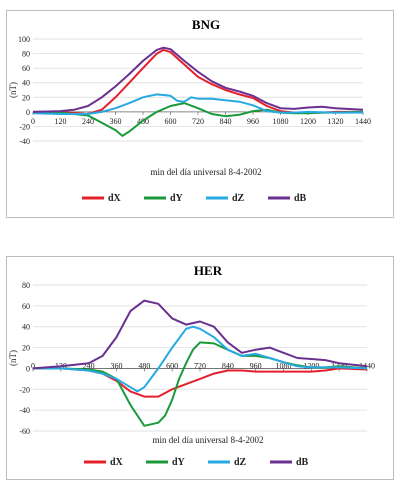 This screenshot has height=490, width=400. Describe the element at coordinates (24, 431) in the screenshot. I see `y-tick-label: -60` at that location.